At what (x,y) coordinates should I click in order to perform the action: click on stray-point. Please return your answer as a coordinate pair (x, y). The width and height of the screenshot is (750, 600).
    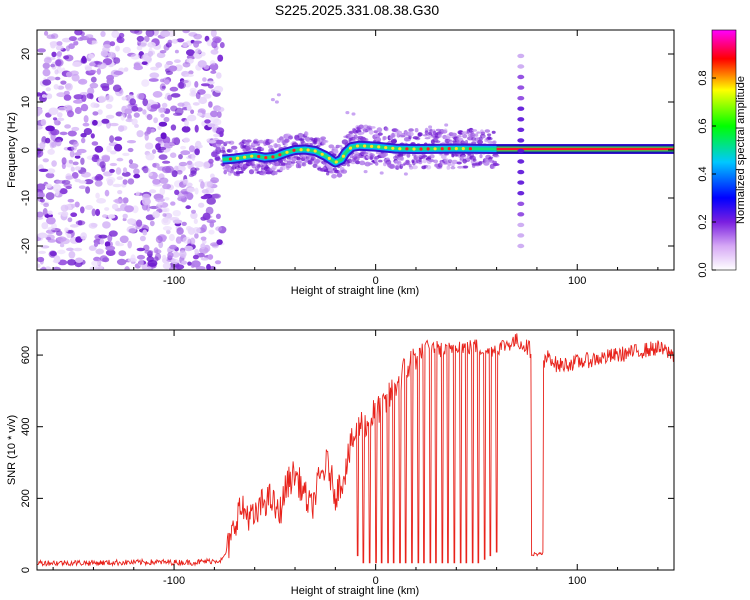
    Looking at the image, I should click on (278, 95).